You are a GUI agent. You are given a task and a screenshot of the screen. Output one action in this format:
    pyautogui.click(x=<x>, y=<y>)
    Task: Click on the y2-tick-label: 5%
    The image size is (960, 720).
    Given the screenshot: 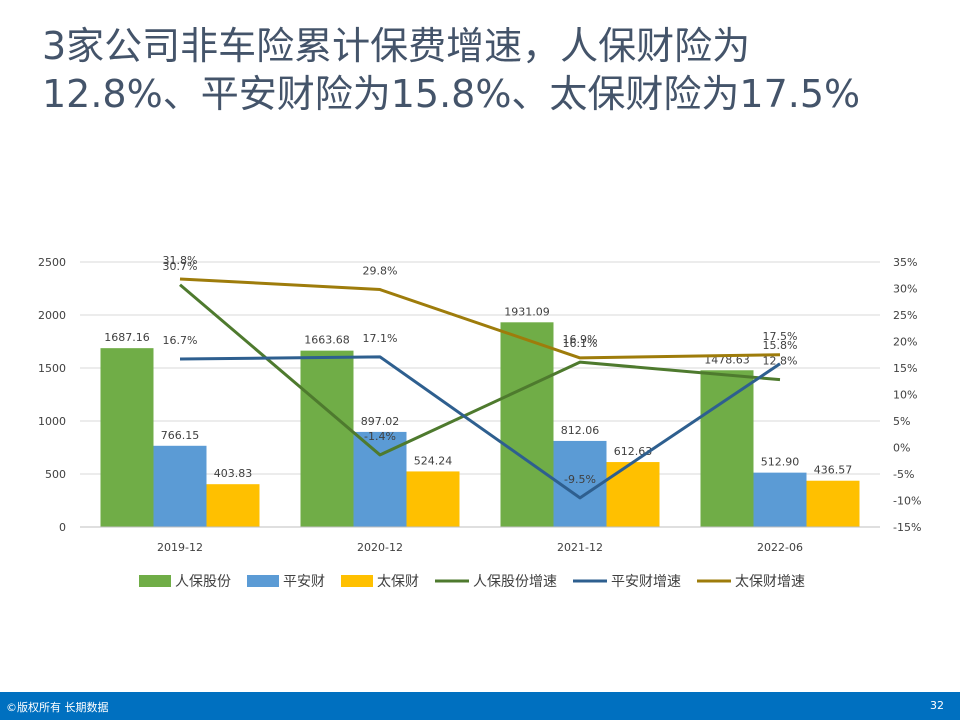 What is the action you would take?
    pyautogui.click(x=901, y=421)
    